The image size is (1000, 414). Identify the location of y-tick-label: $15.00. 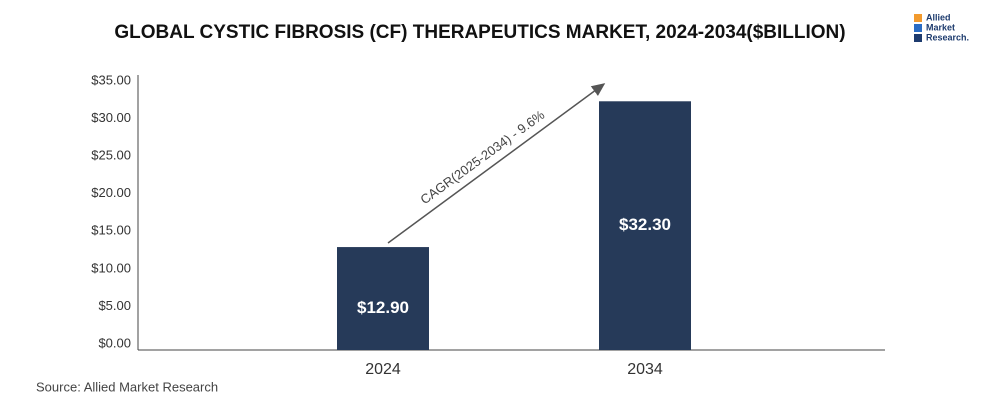
(111, 230).